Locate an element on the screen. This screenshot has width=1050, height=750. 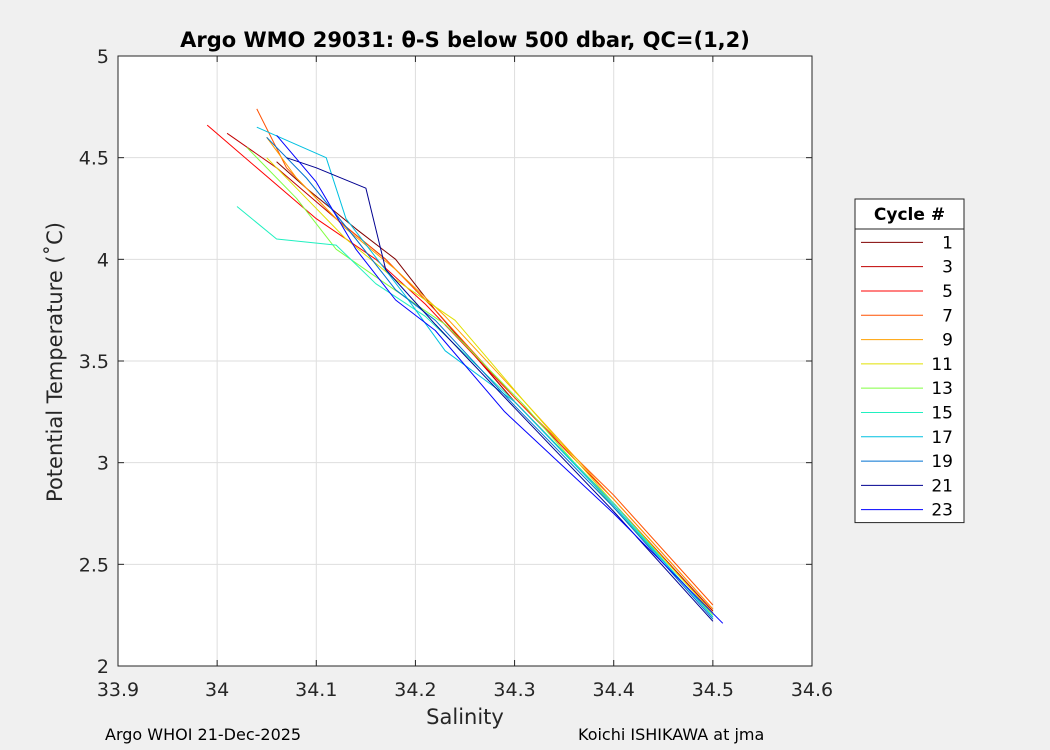
legend-label-cycle-5: 5 is located at coordinates (947, 292).